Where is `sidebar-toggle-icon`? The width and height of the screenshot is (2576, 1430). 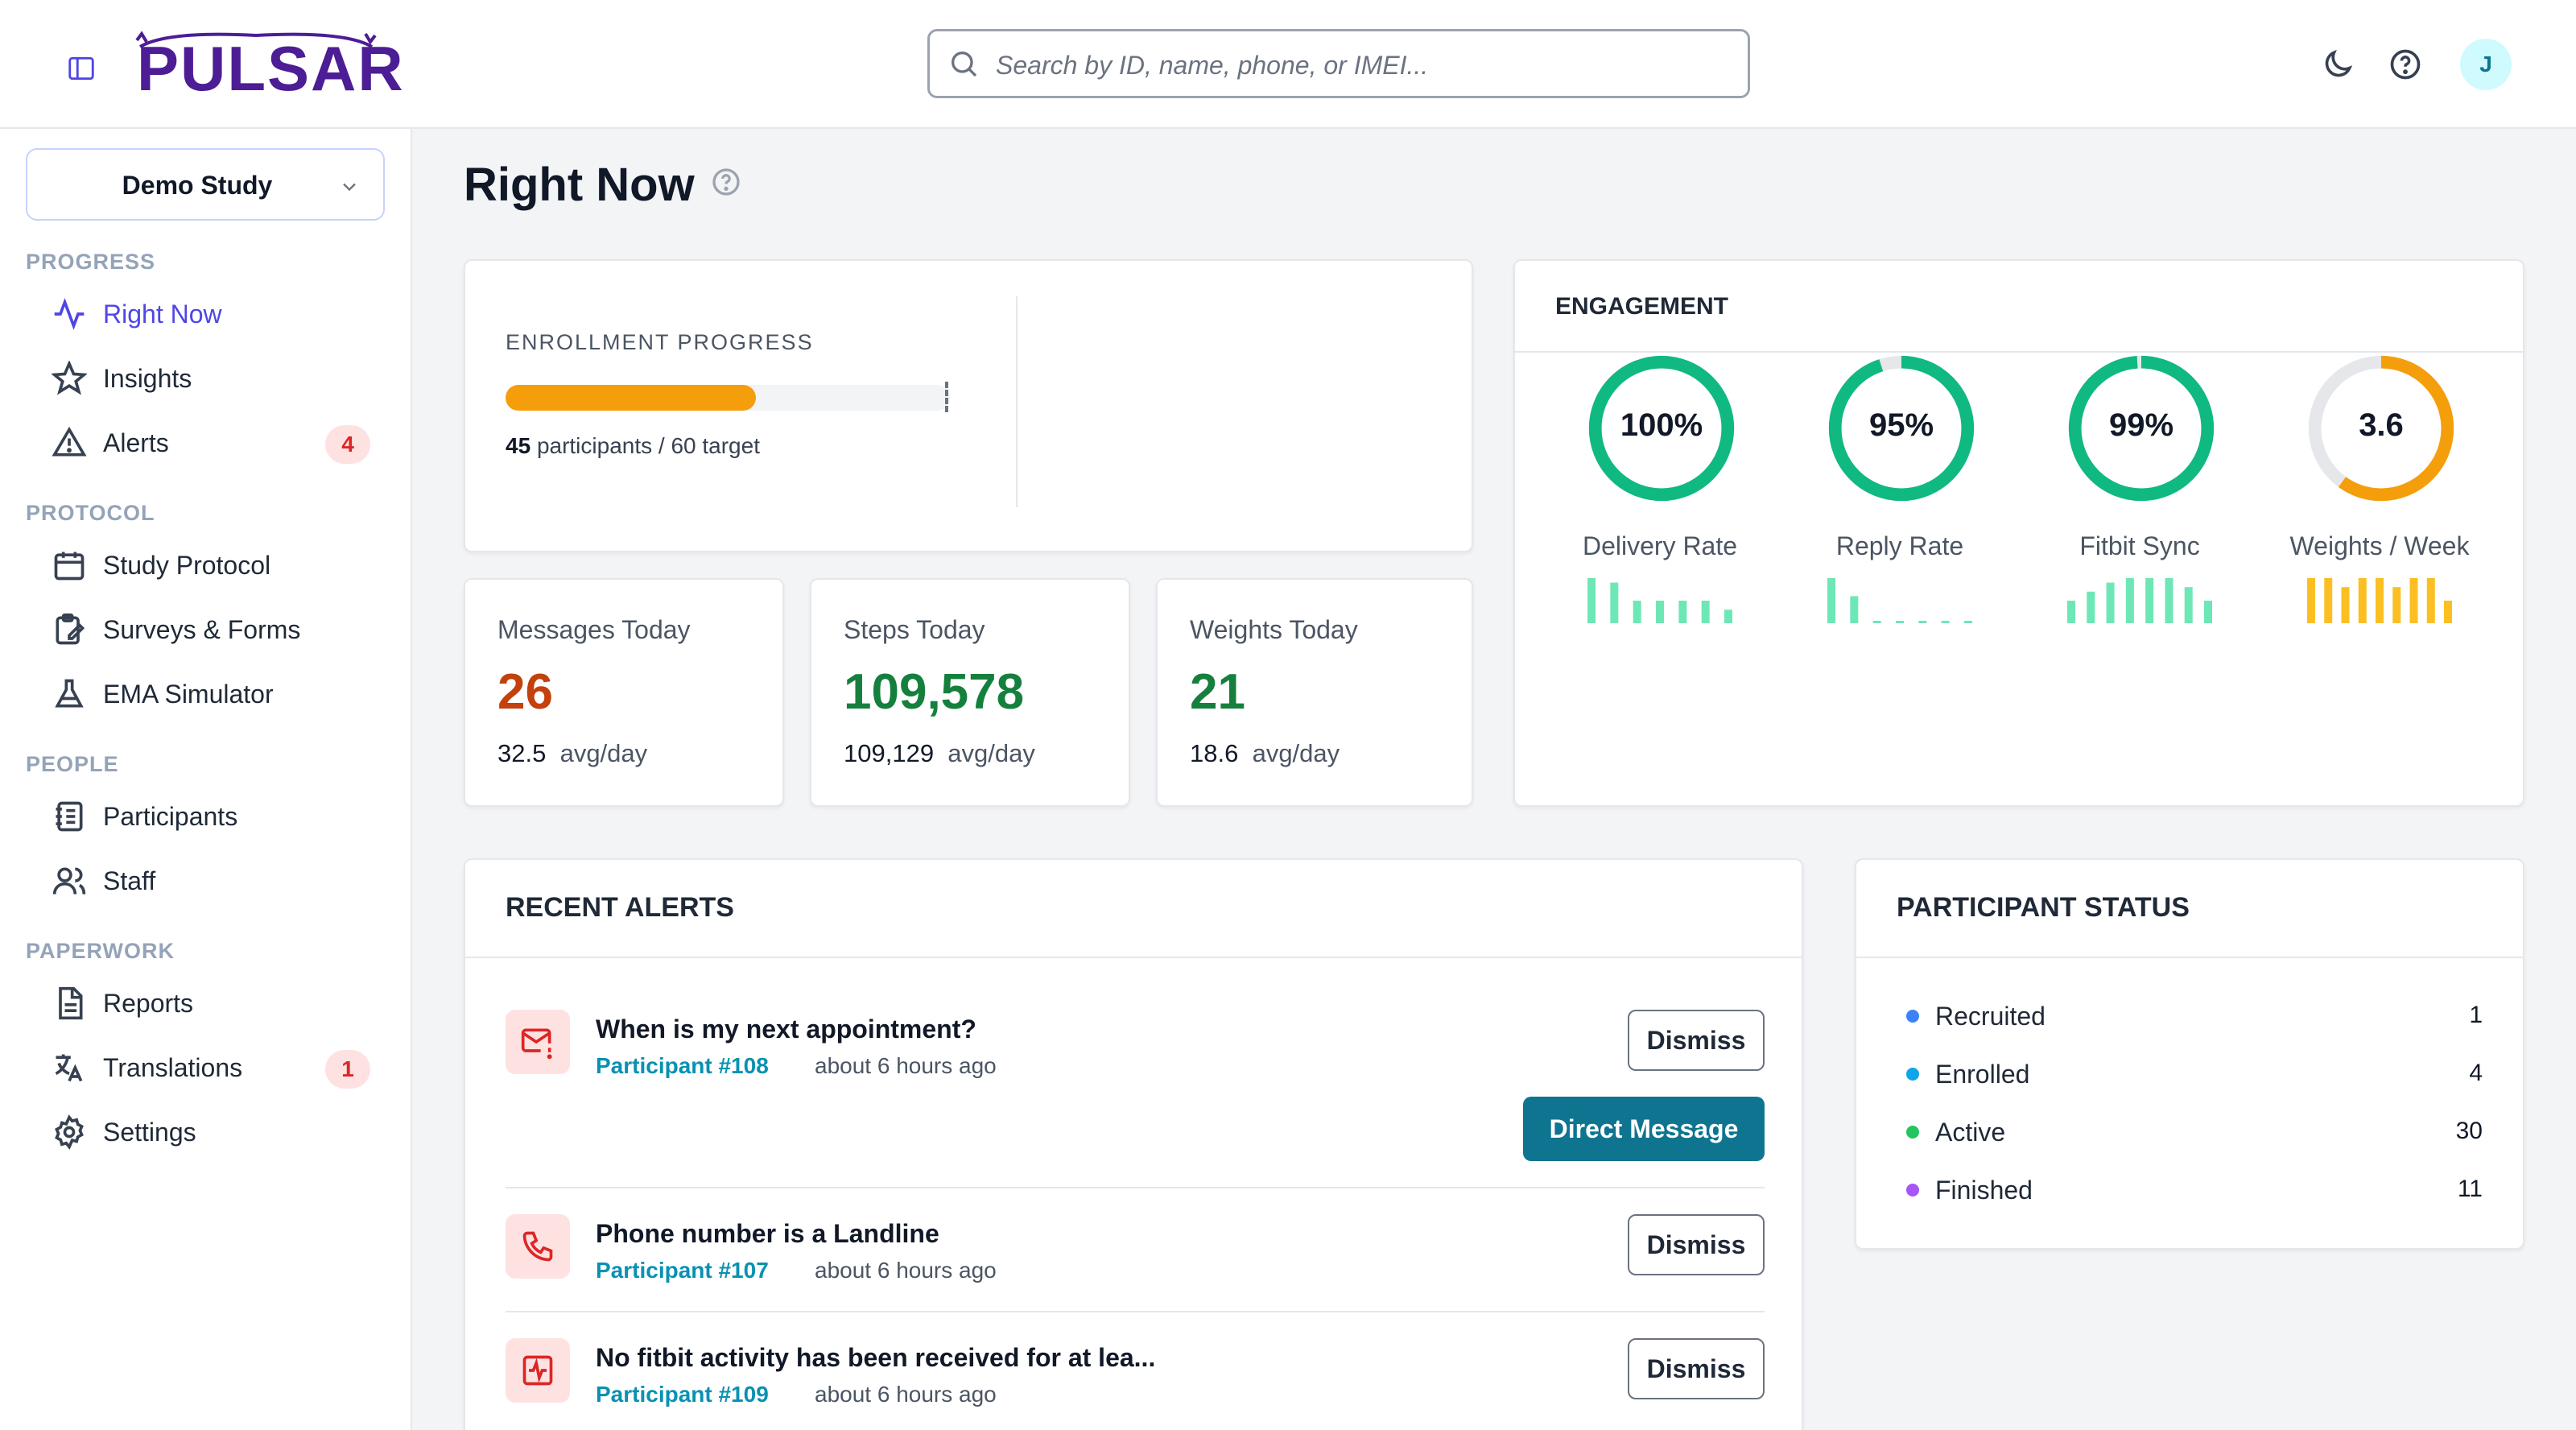
sidebar-toggle-icon is located at coordinates (81, 69).